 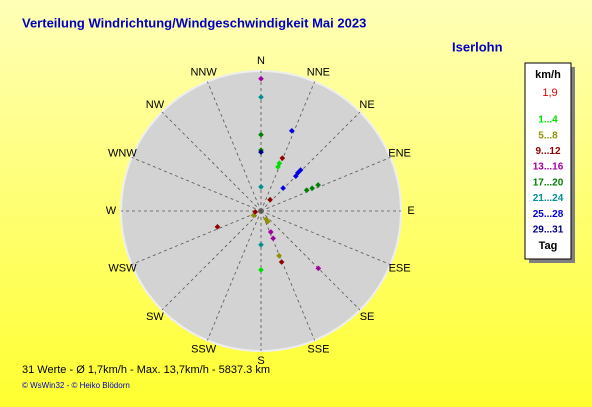 What do you see at coordinates (548, 75) in the screenshot?
I see `legend-title: km/h` at bounding box center [548, 75].